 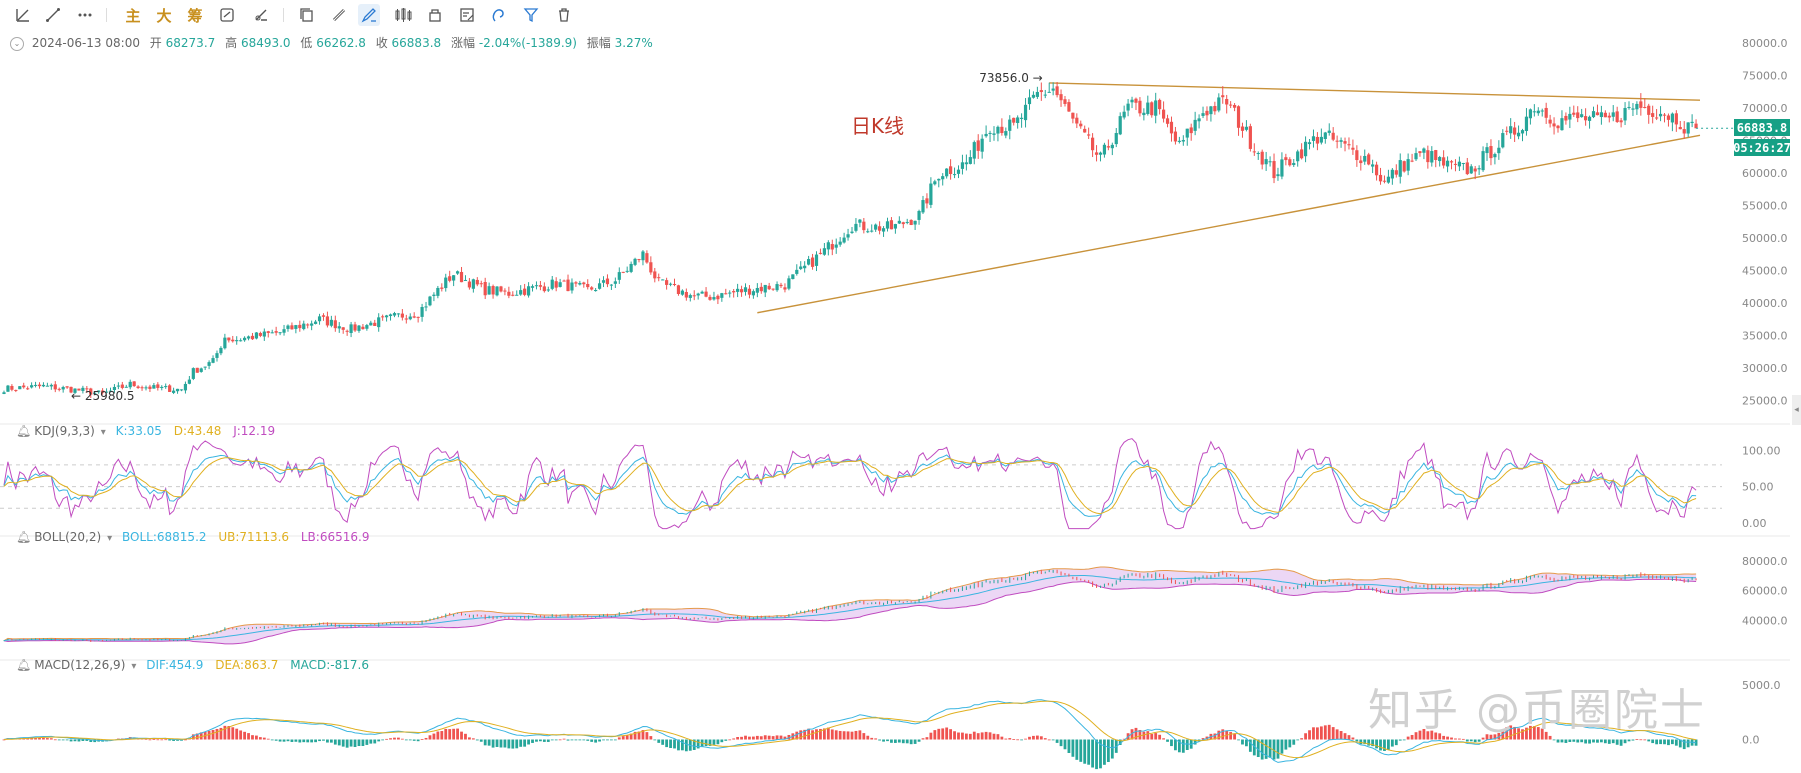 What do you see at coordinates (307, 15) in the screenshot?
I see `copy-icon` at bounding box center [307, 15].